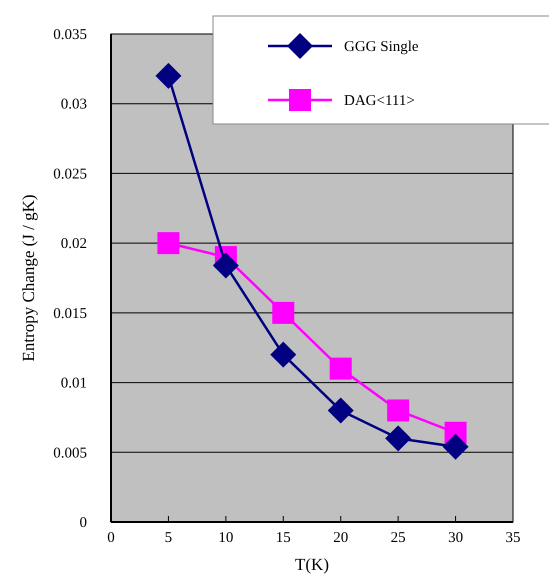 This screenshot has height=576, width=549. What do you see at coordinates (456, 538) in the screenshot?
I see `x-tick-label: 30` at bounding box center [456, 538].